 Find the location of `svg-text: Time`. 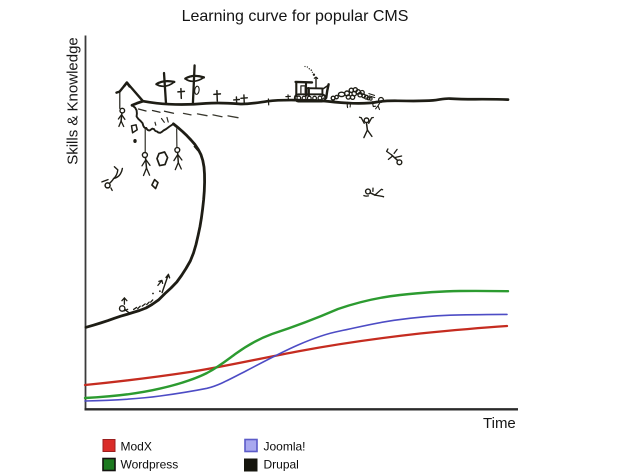

svg-text: Time is located at coordinates (499, 423).